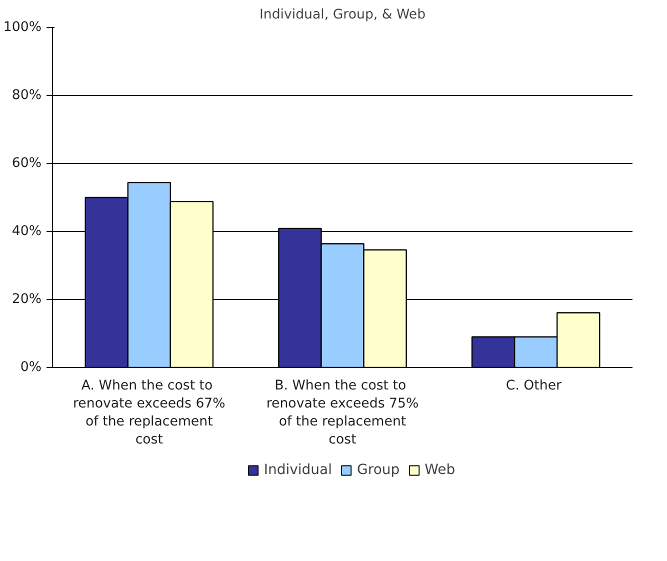 Image resolution: width=667 pixels, height=561 pixels. What do you see at coordinates (27, 299) in the screenshot?
I see `y-tick-label: 20%` at bounding box center [27, 299].